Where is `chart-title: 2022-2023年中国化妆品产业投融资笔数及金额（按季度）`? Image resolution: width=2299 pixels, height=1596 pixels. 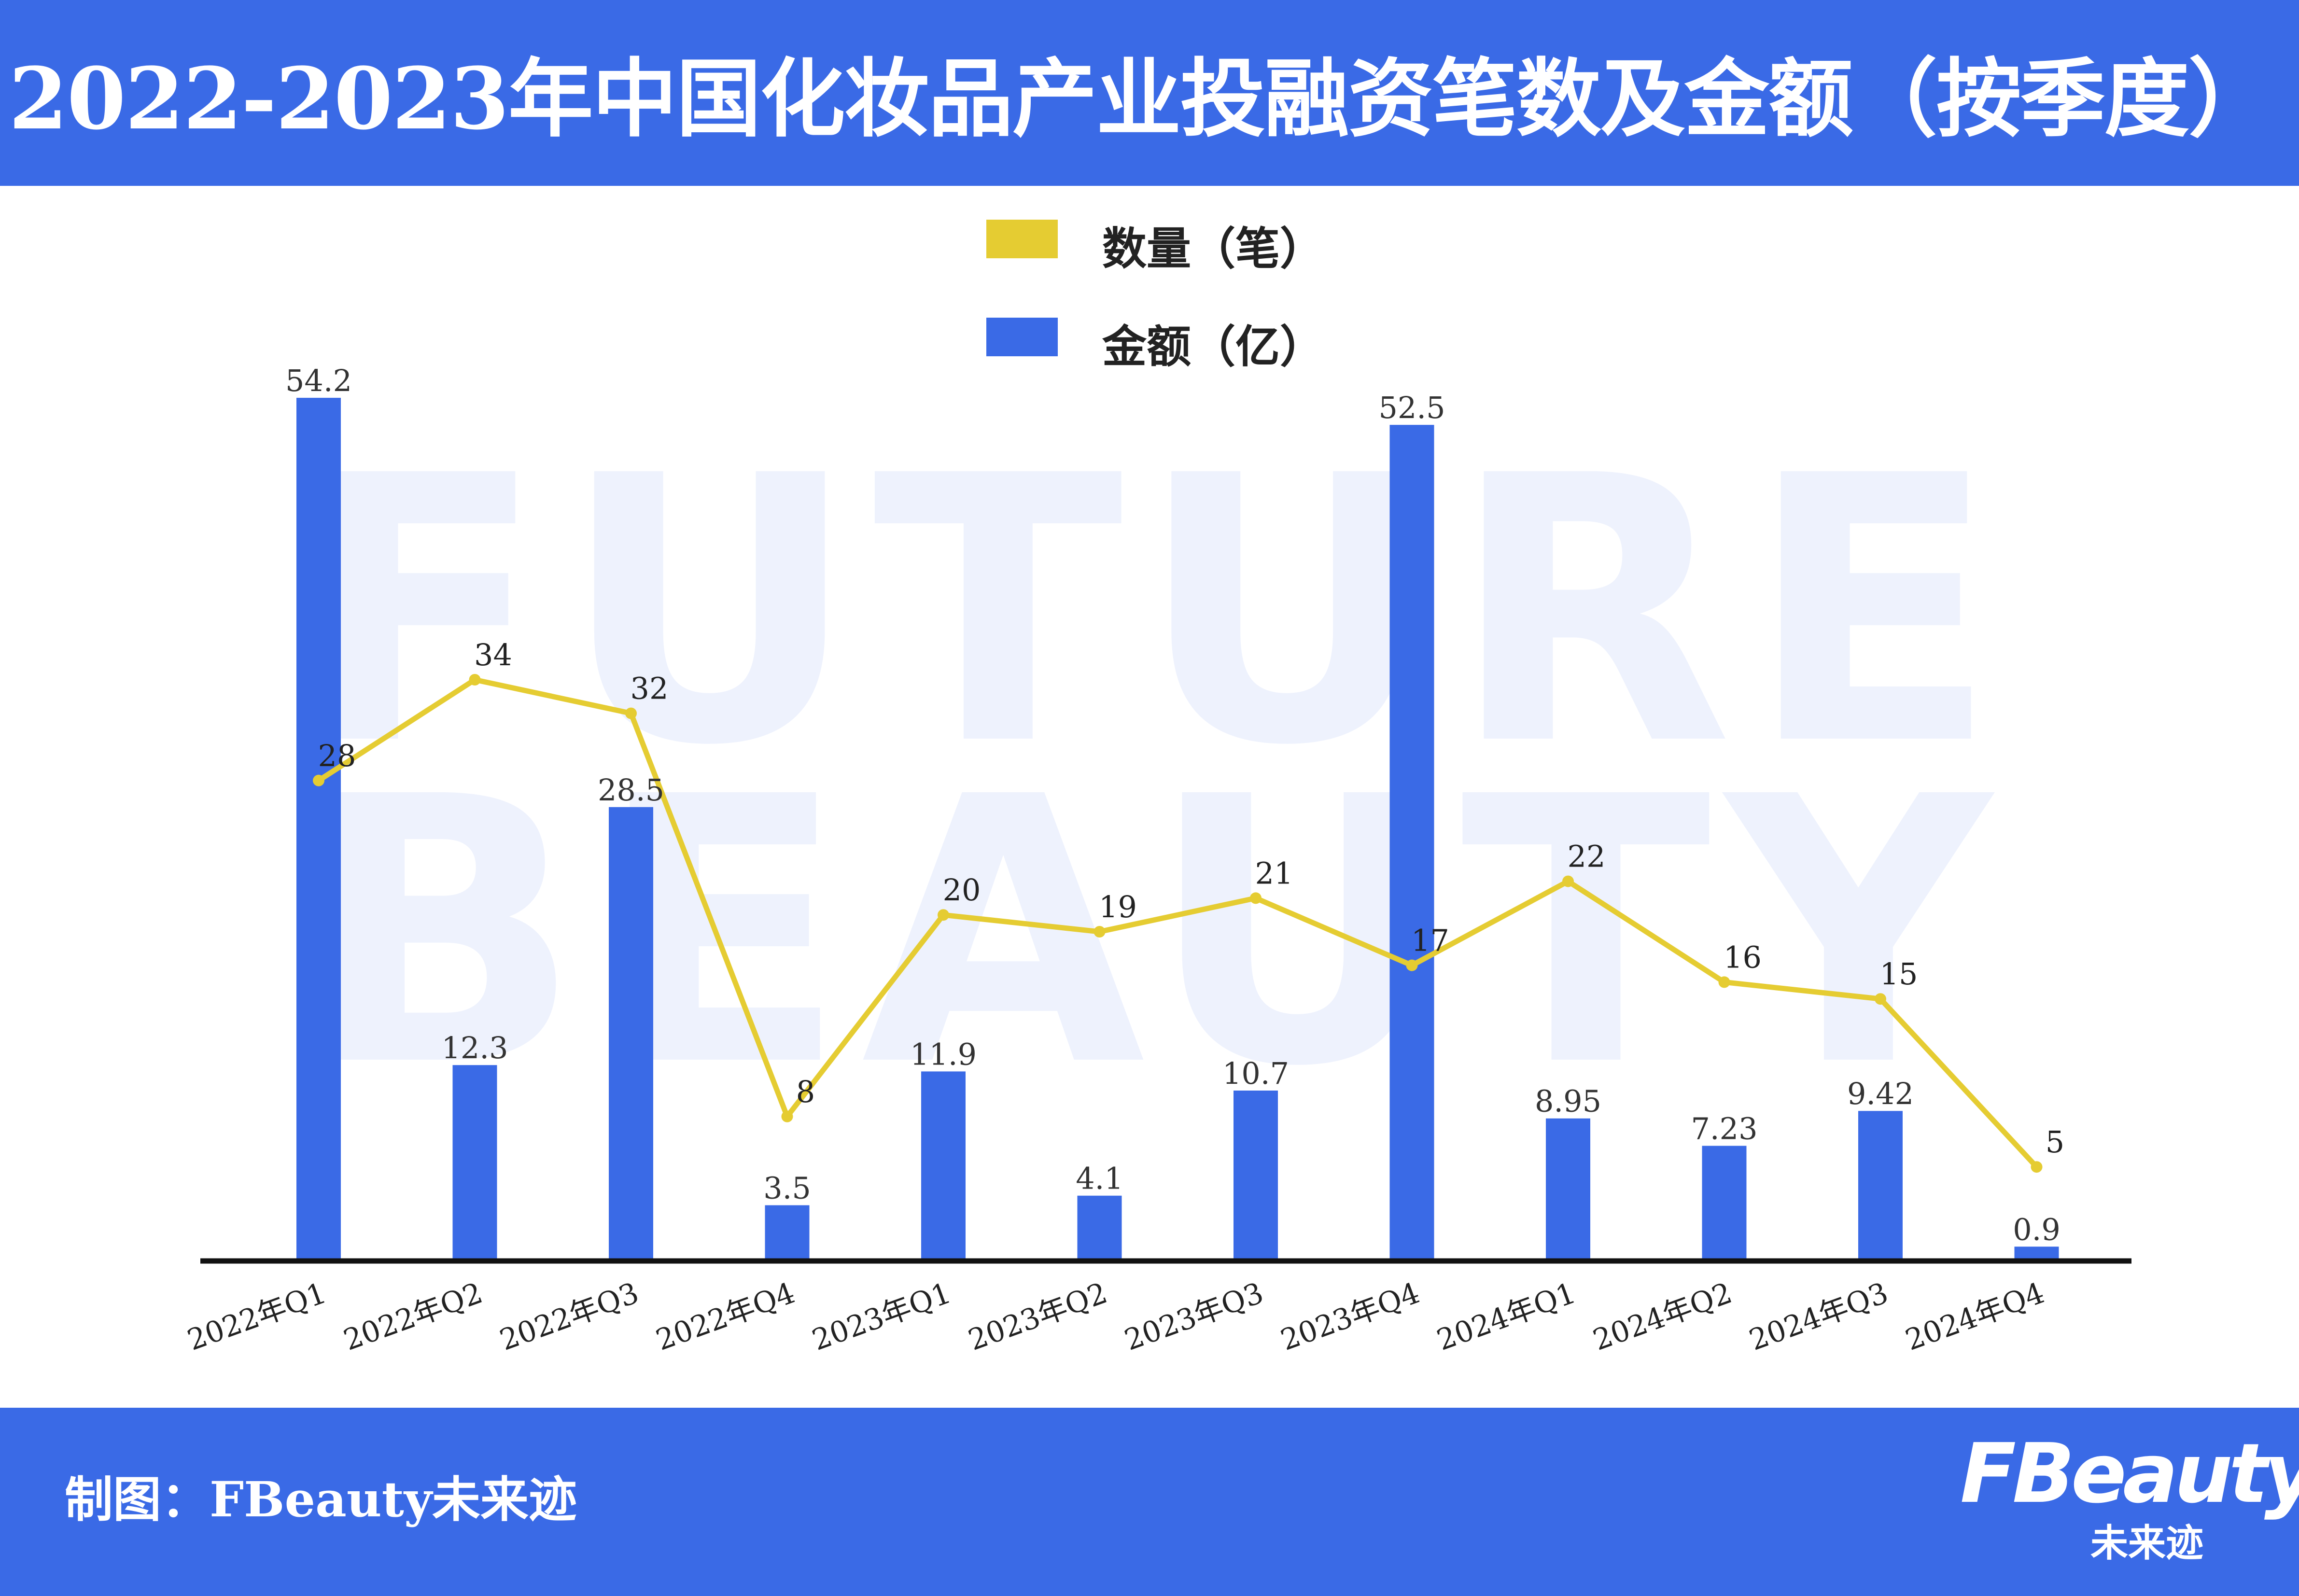
chart-title: 2022-2023年中国化妆品产业投融资笔数及金额（按季度） is located at coordinates (1141, 99).